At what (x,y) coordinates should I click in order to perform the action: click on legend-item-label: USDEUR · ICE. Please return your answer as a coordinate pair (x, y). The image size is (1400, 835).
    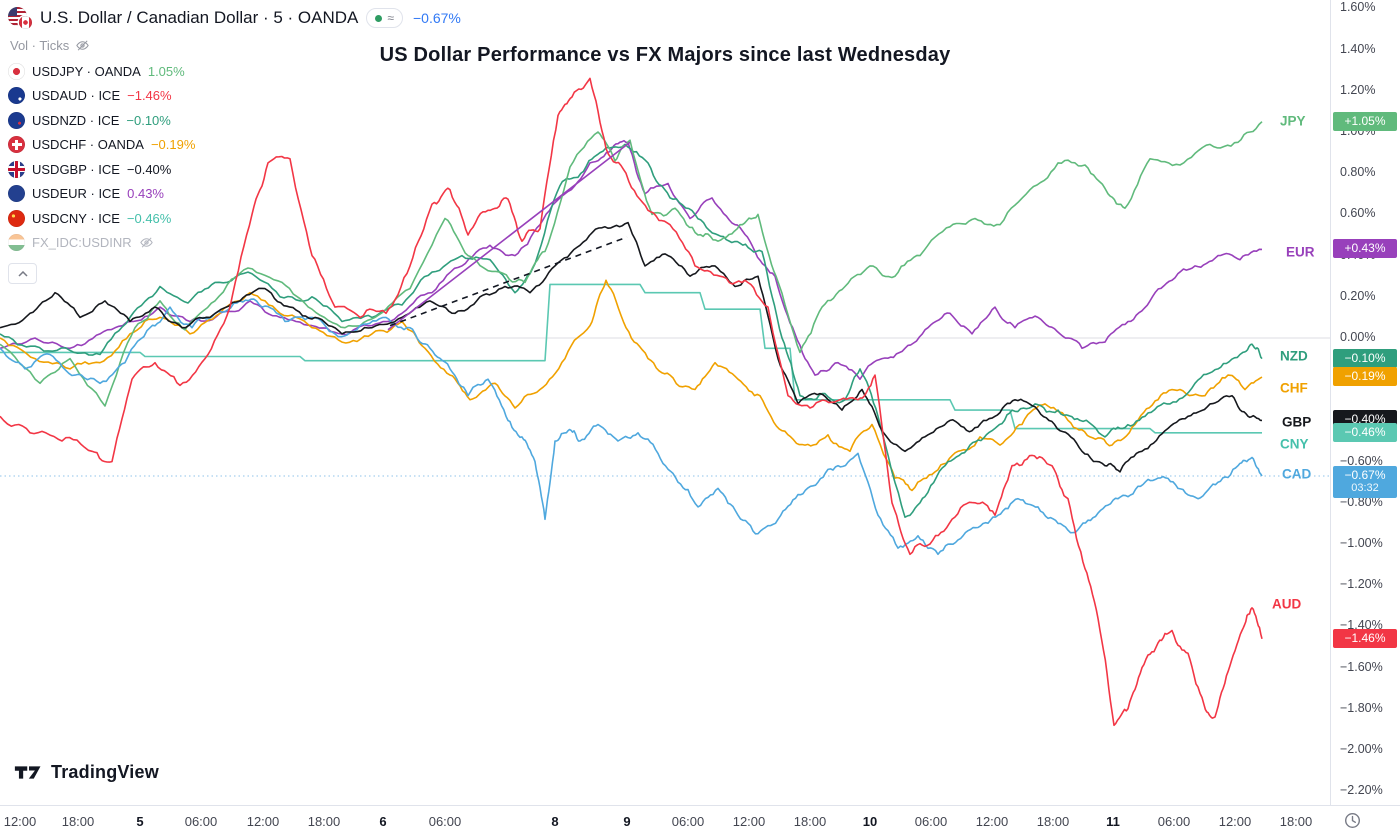
    Looking at the image, I should click on (76, 194).